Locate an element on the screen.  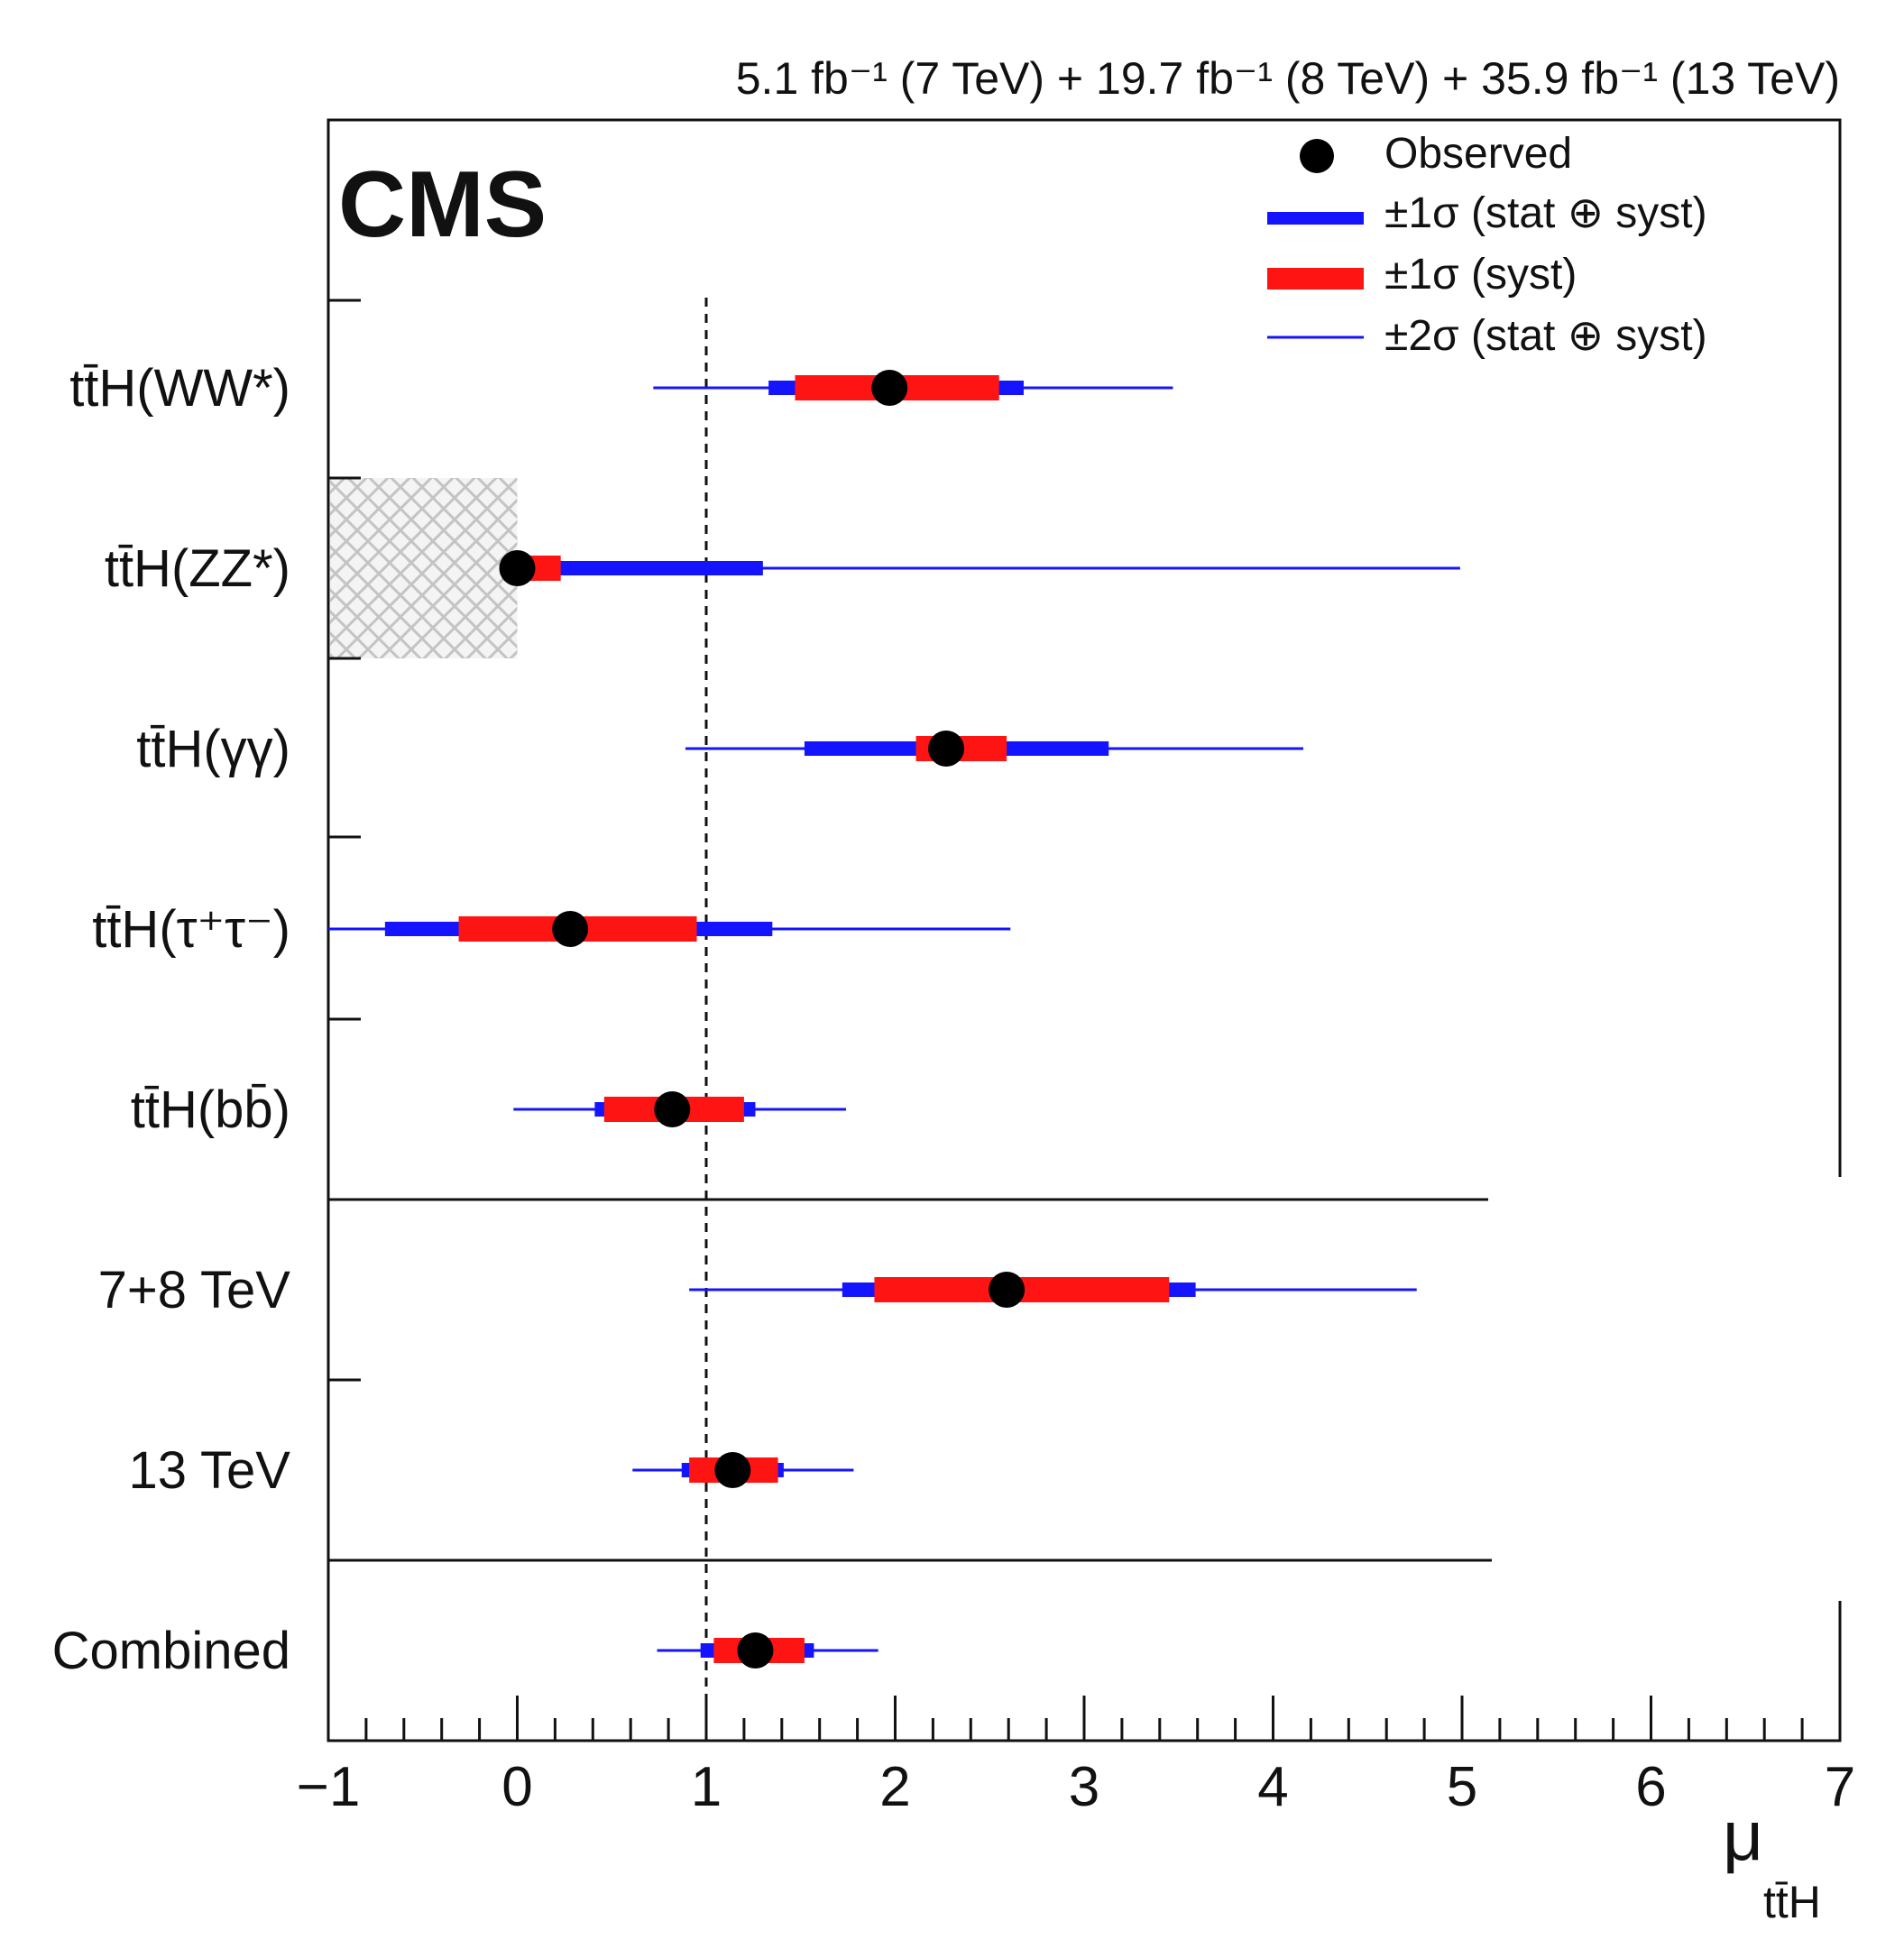
x-tick-label: 6 is located at coordinates (1650, 1787).